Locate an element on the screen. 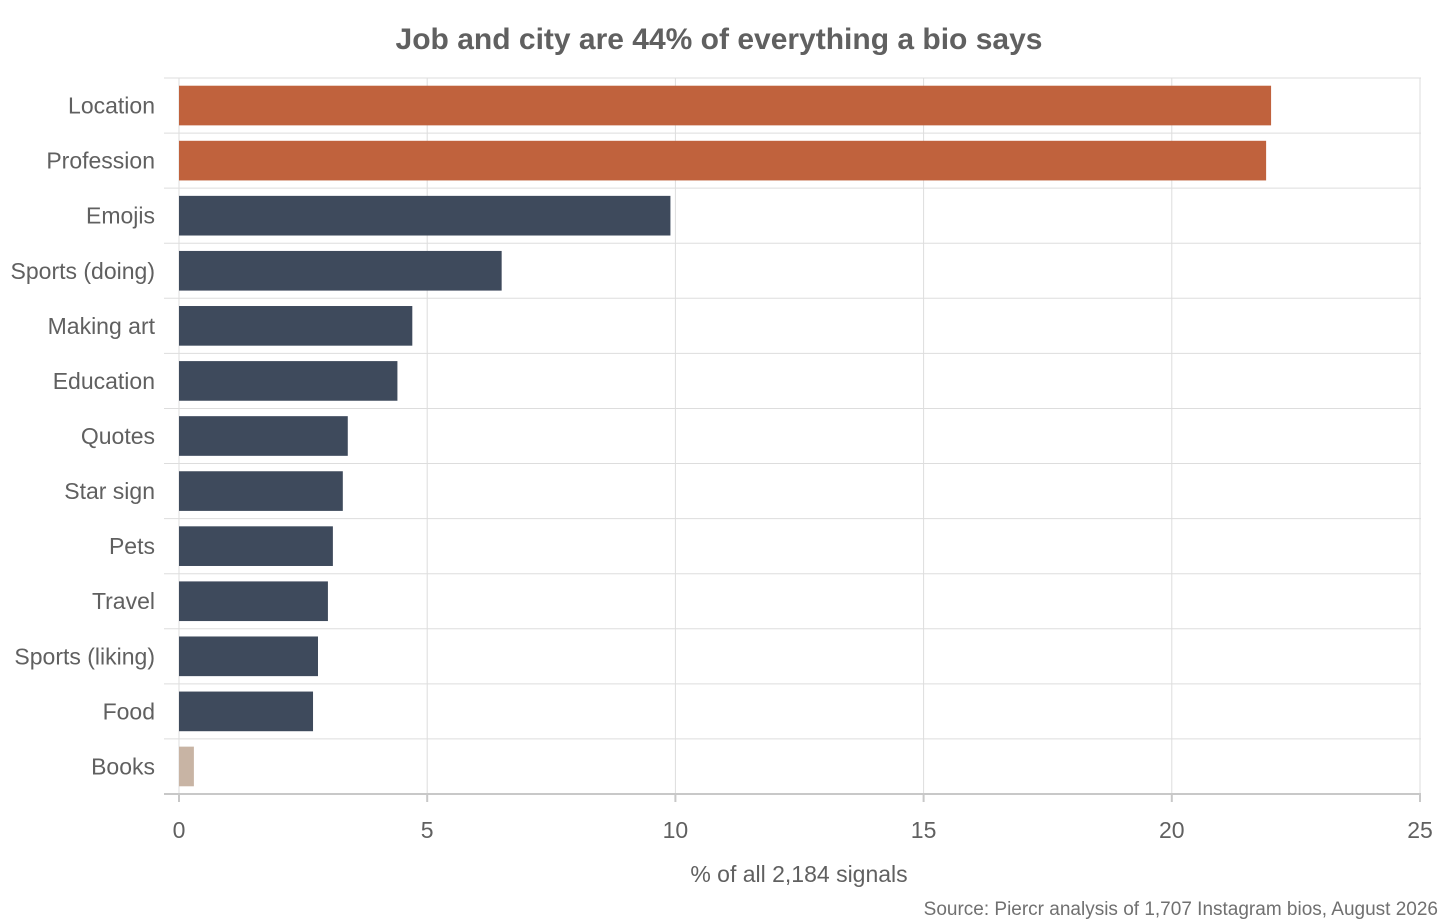 The width and height of the screenshot is (1440, 920). category-label: Quotes is located at coordinates (118, 436).